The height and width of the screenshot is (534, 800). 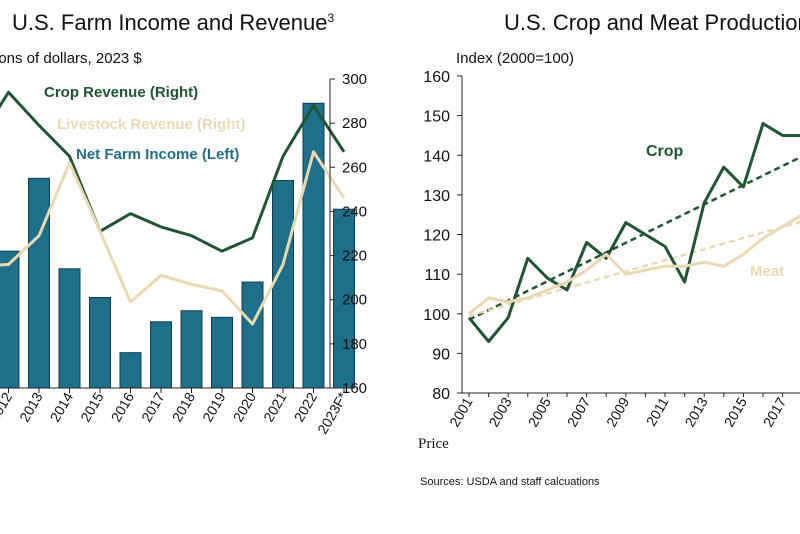 What do you see at coordinates (436, 196) in the screenshot?
I see `y-tick-label: 130` at bounding box center [436, 196].